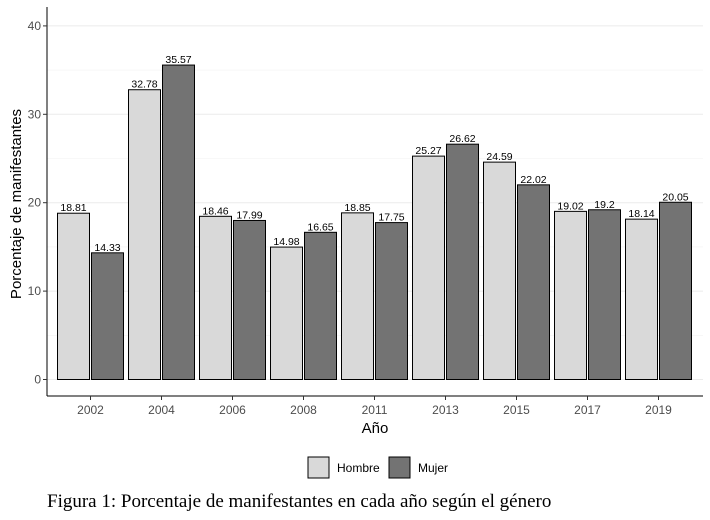  What do you see at coordinates (35, 203) in the screenshot?
I see `y-tick-label: 20` at bounding box center [35, 203].